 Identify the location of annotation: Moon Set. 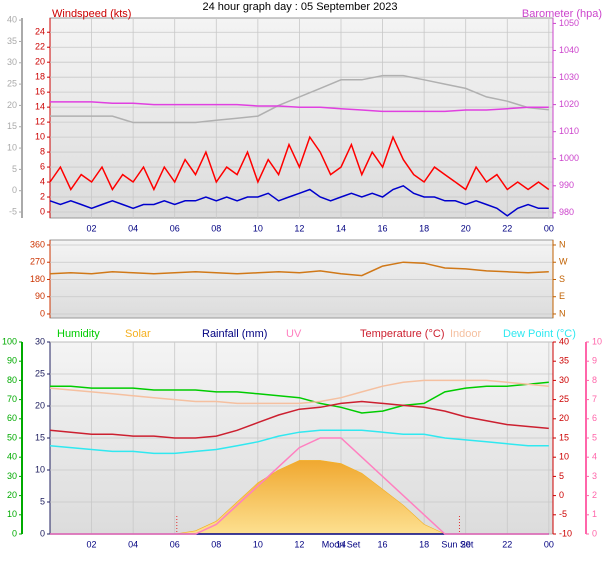
(341, 544).